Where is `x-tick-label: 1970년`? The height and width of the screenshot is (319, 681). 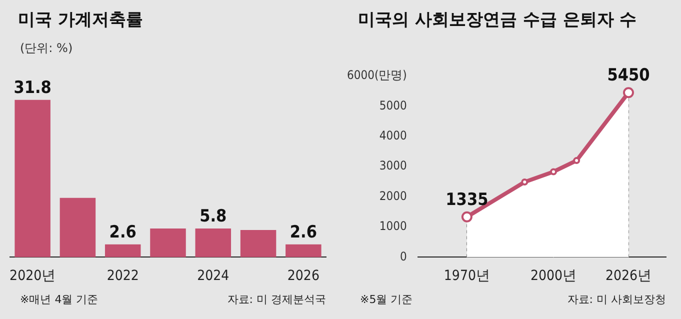 x-tick-label: 1970년 is located at coordinates (467, 276).